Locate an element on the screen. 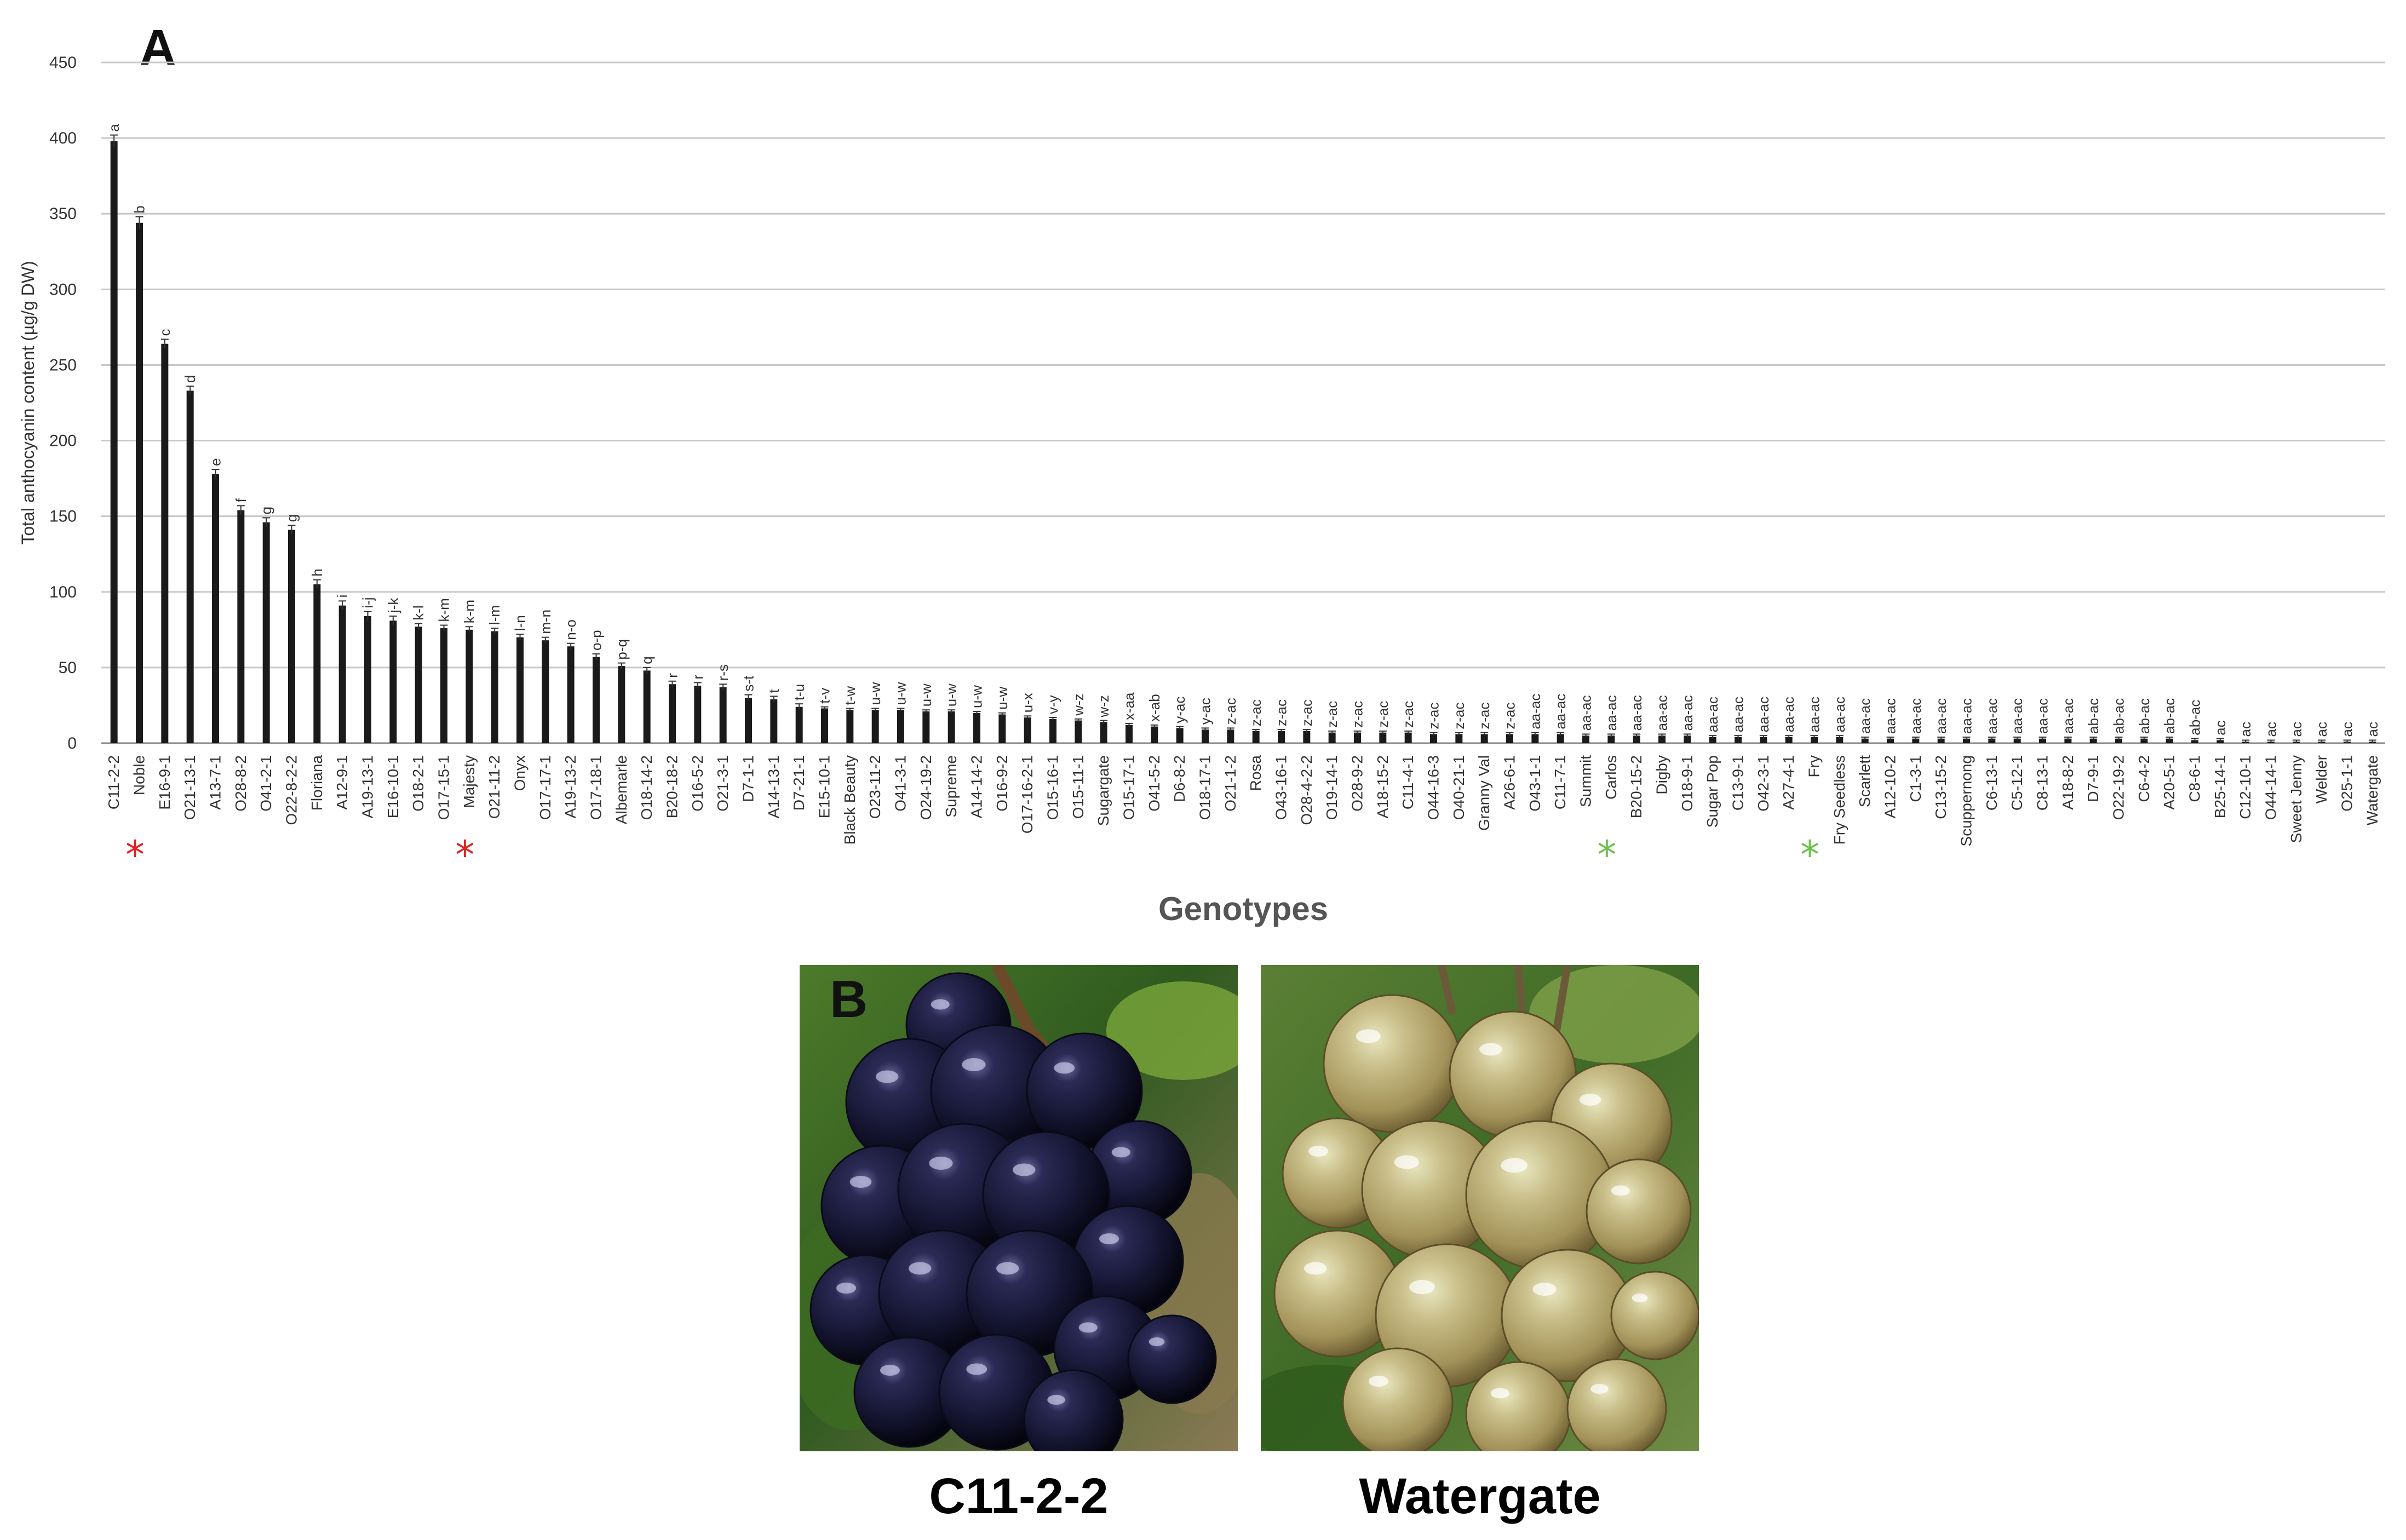  x-category-label: O42-3-1 is located at coordinates (1763, 784).